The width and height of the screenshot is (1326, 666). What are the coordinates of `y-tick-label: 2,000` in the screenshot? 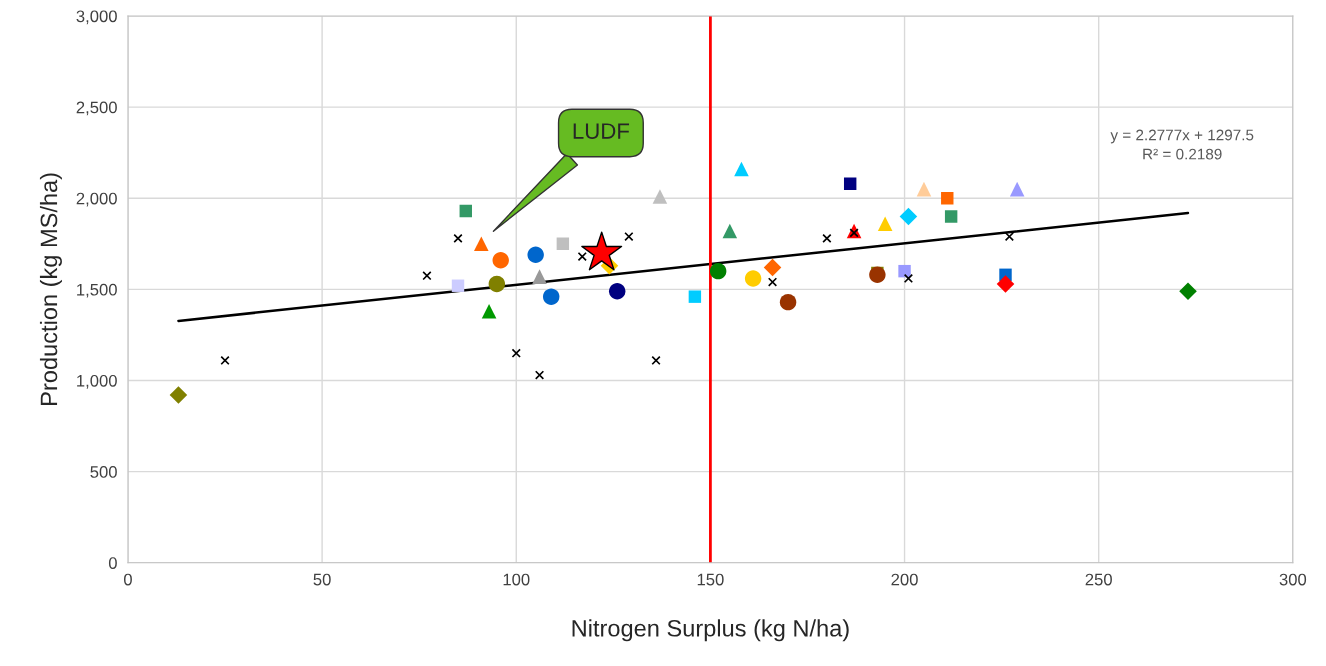 It's located at (96, 199).